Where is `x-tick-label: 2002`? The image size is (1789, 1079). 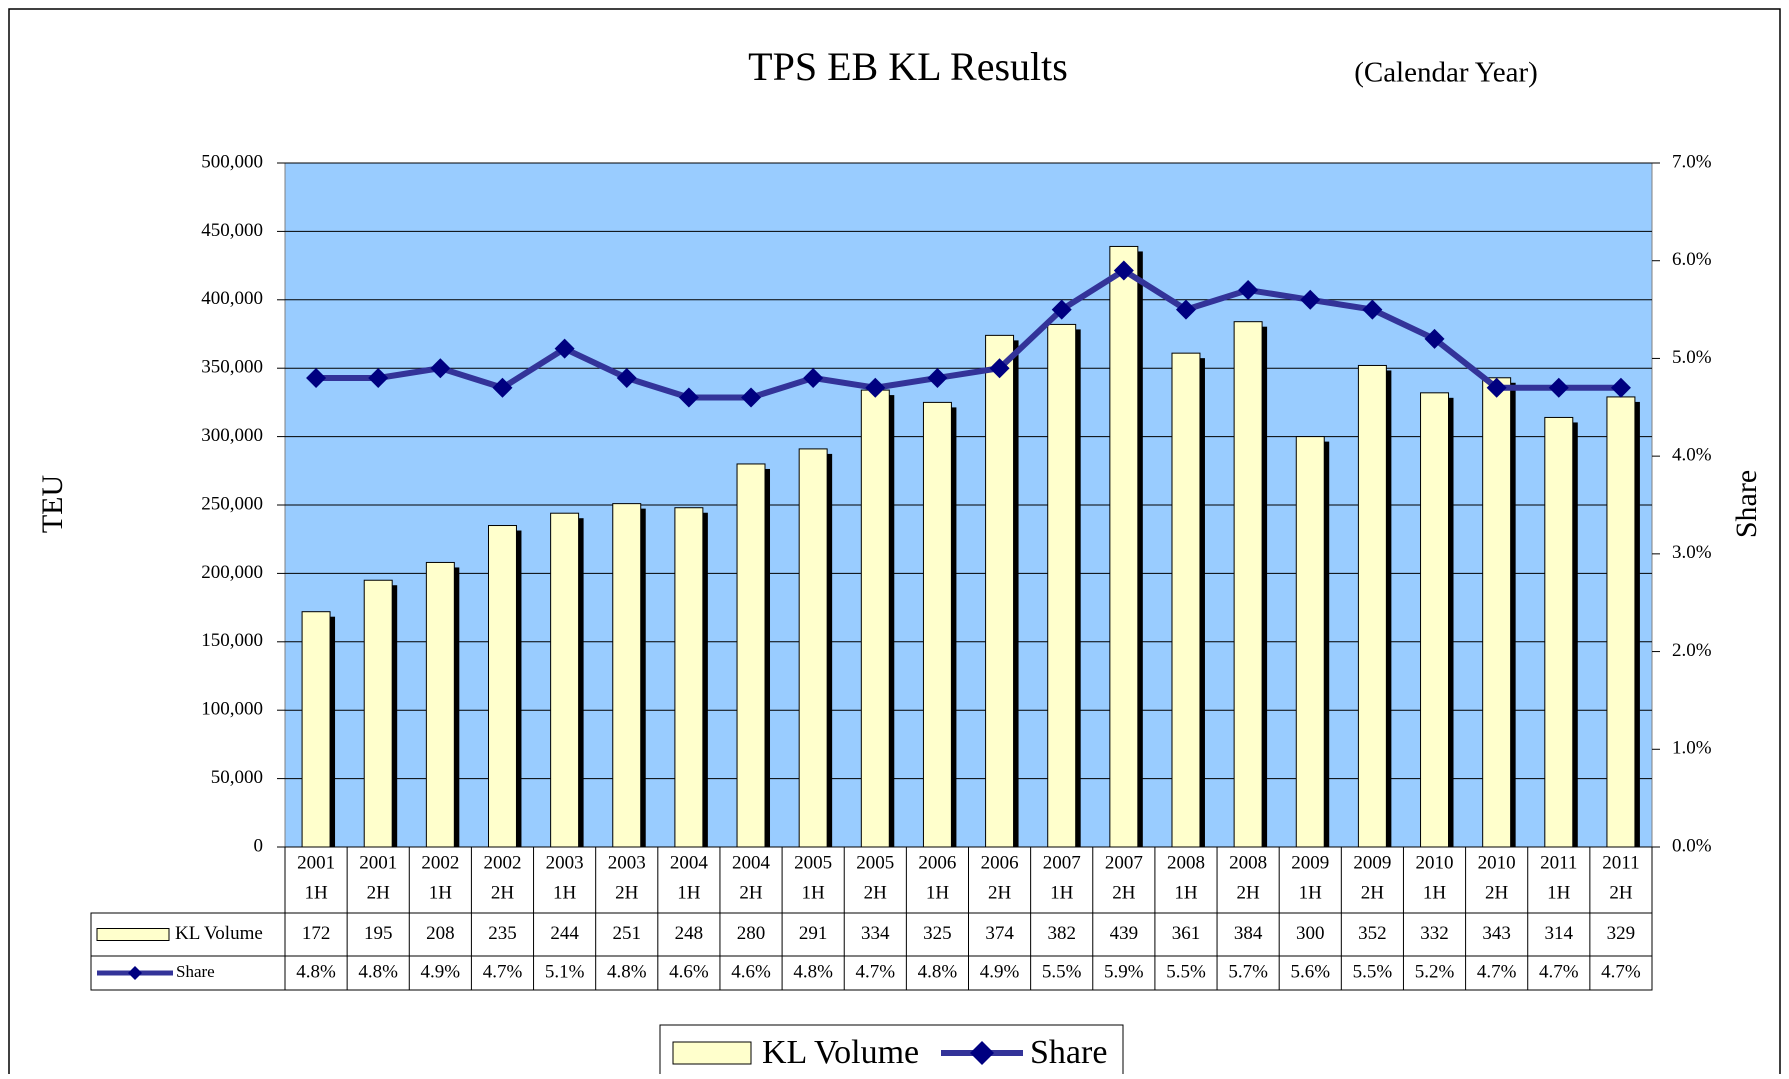 x-tick-label: 2002 is located at coordinates (440, 862).